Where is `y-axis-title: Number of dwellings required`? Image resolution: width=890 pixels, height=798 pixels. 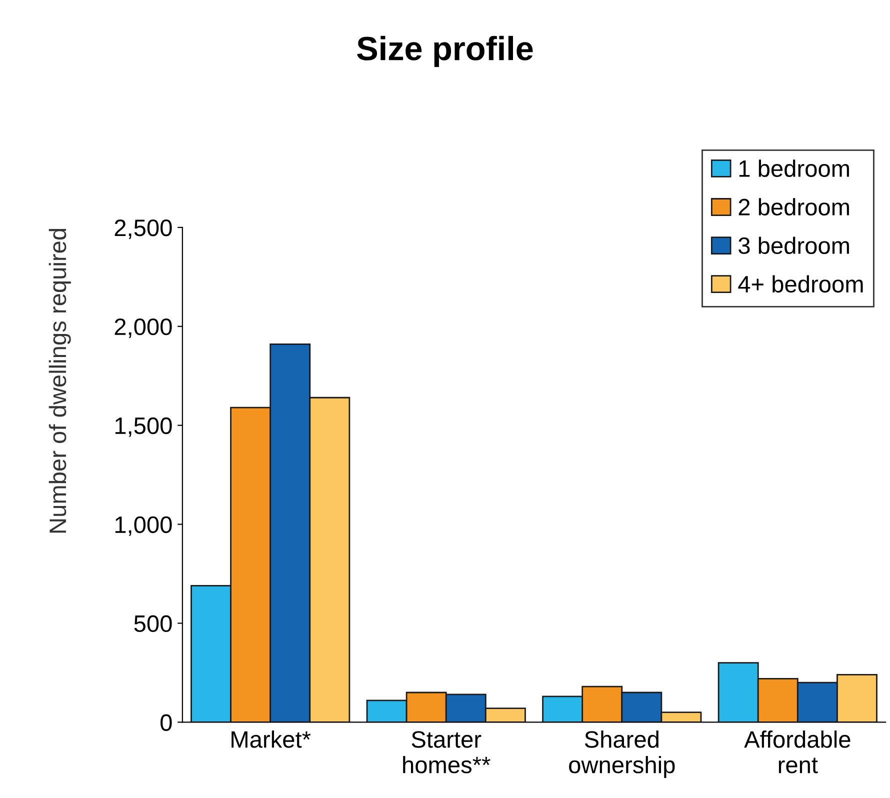
y-axis-title: Number of dwellings required is located at coordinates (59, 380).